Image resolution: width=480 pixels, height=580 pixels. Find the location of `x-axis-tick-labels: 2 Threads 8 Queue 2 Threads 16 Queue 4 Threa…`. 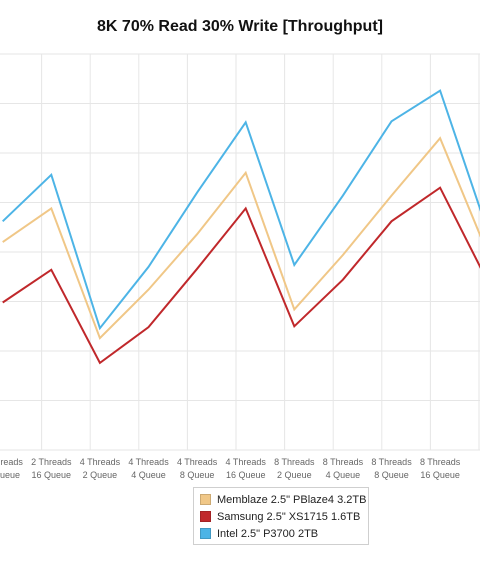

x-axis-tick-labels: 2 Threads 8 Queue 2 Threads 16 Queue 4 Threa… is located at coordinates (230, 468).